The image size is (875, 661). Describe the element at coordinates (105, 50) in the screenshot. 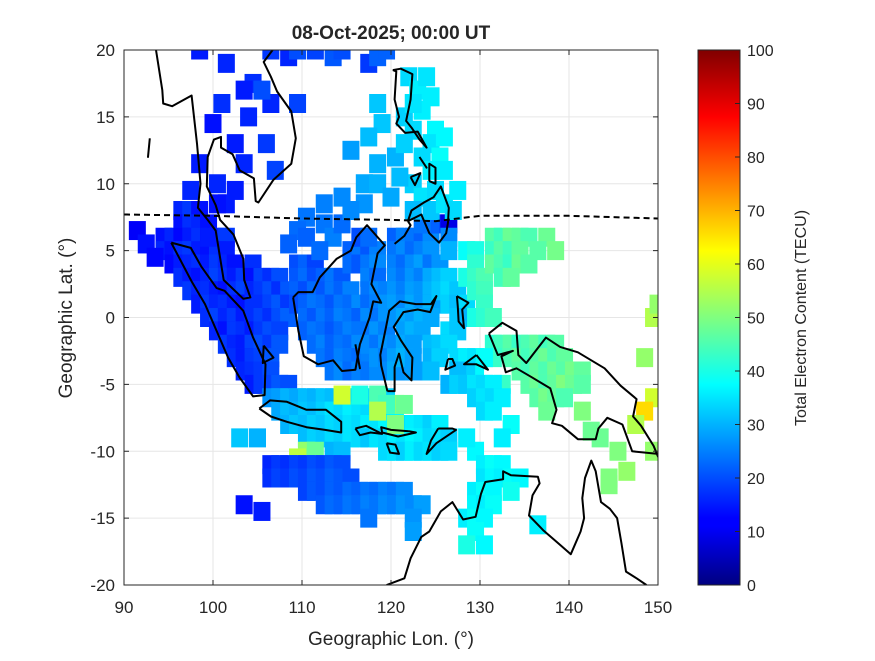

I see `y-tick-label: 20` at that location.